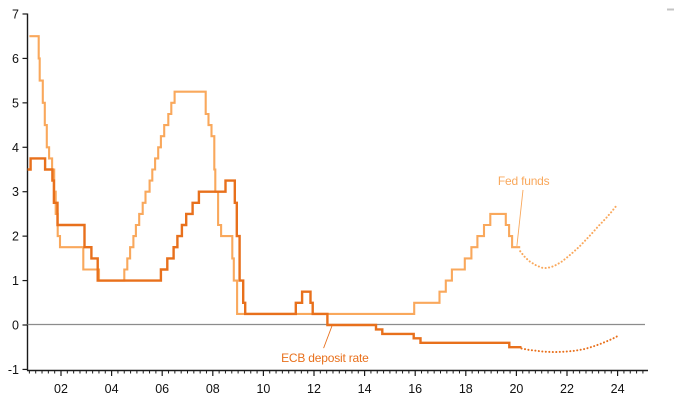 The height and width of the screenshot is (418, 674). I want to click on y-tick-label: 3, so click(15, 192).